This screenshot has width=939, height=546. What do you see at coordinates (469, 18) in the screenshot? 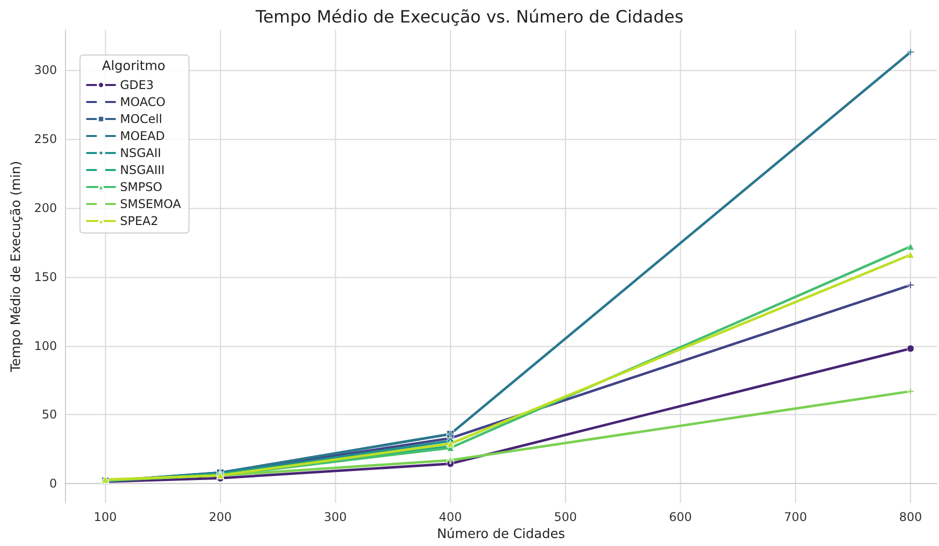
I see `chart-title: Tempo Médio de Execução vs. Número de Cidades` at bounding box center [469, 18].